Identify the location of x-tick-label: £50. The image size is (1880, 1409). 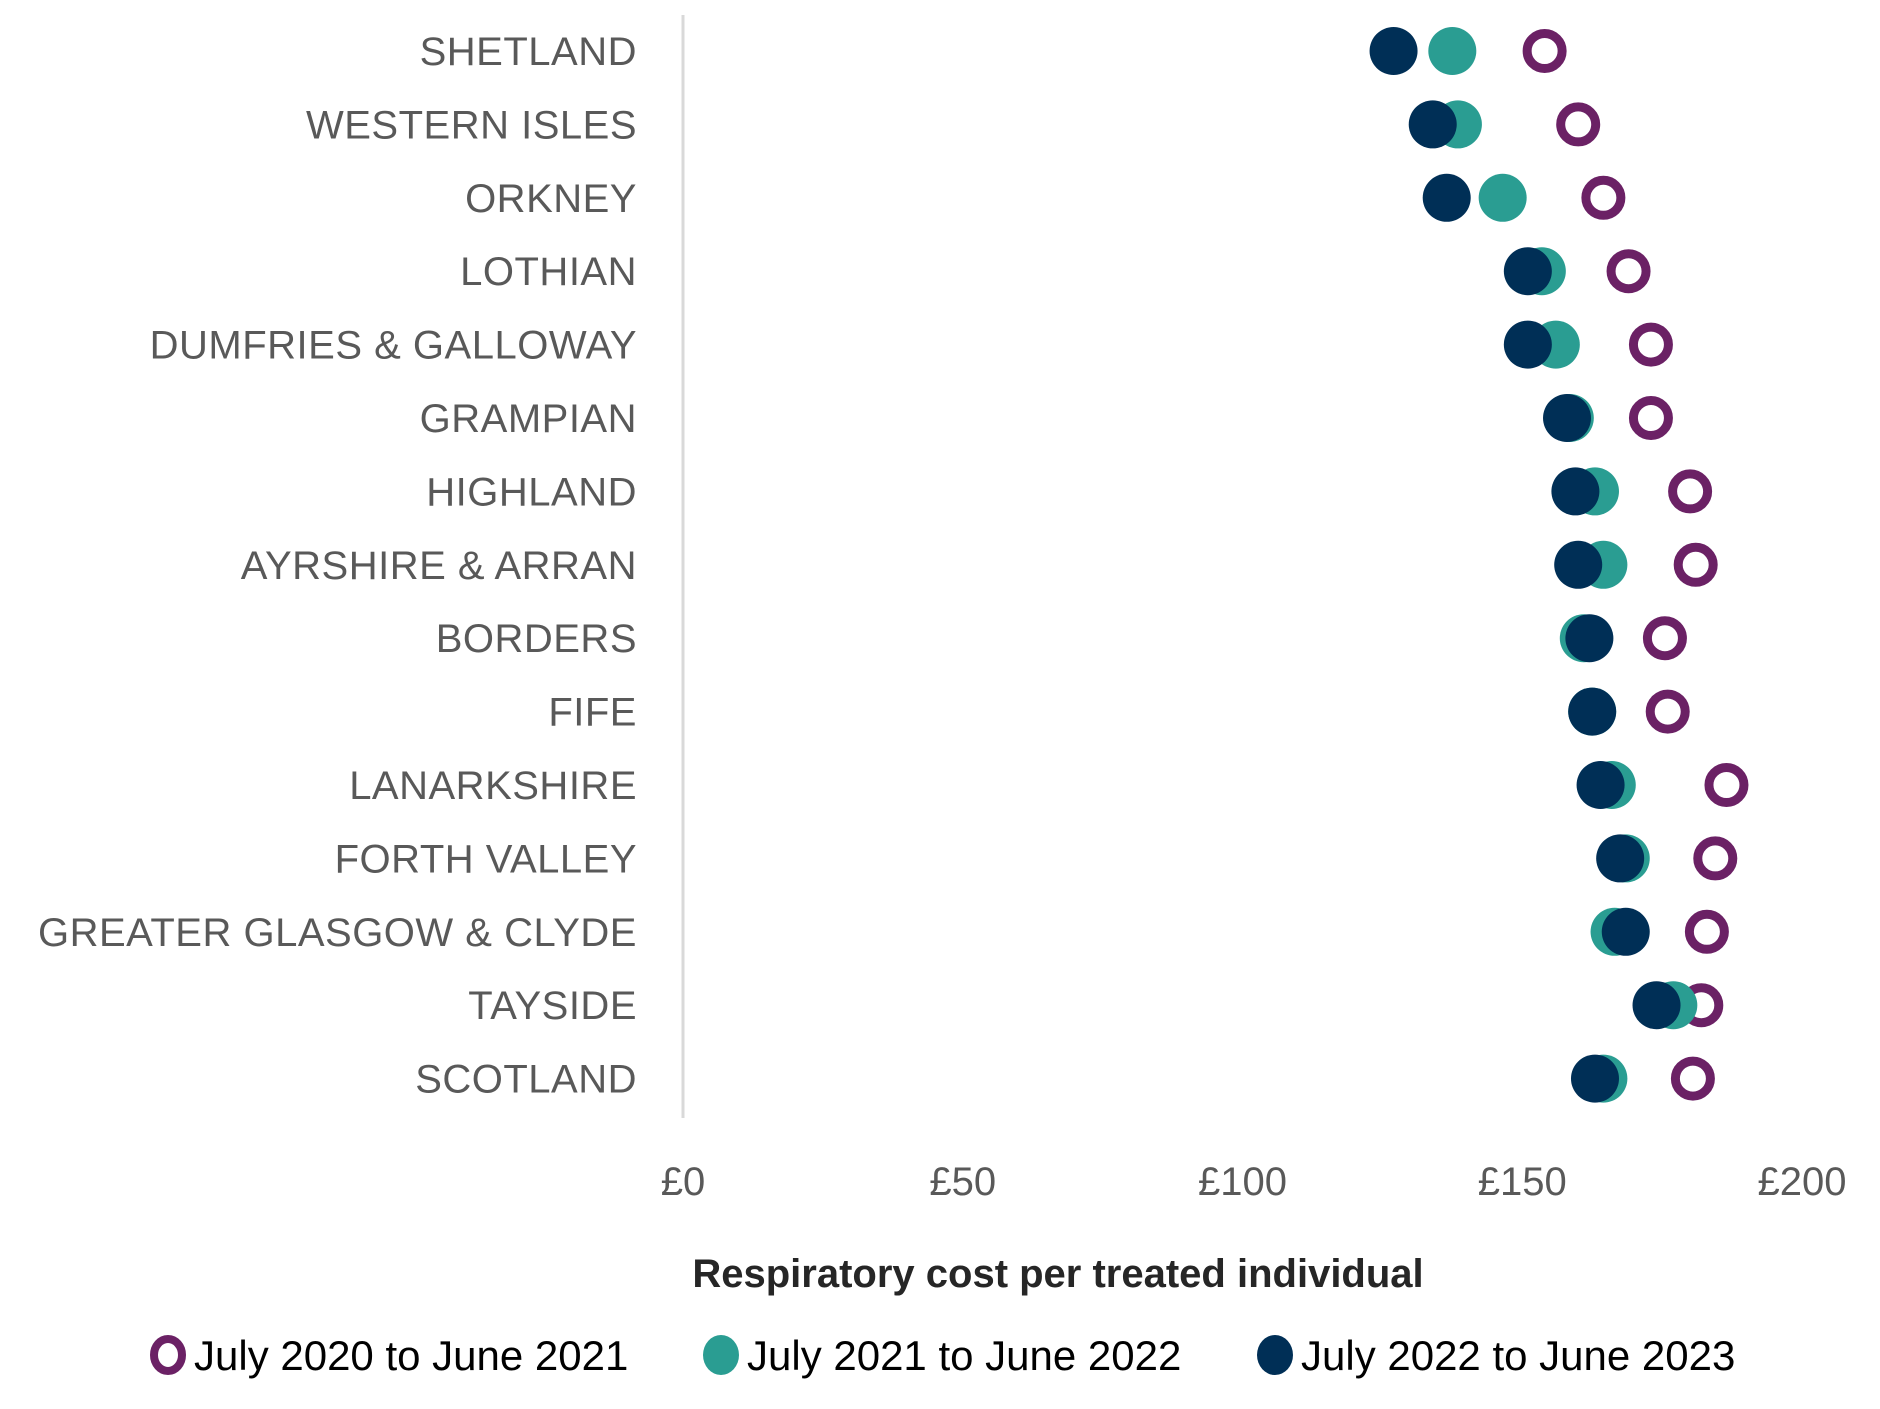
(962, 1182).